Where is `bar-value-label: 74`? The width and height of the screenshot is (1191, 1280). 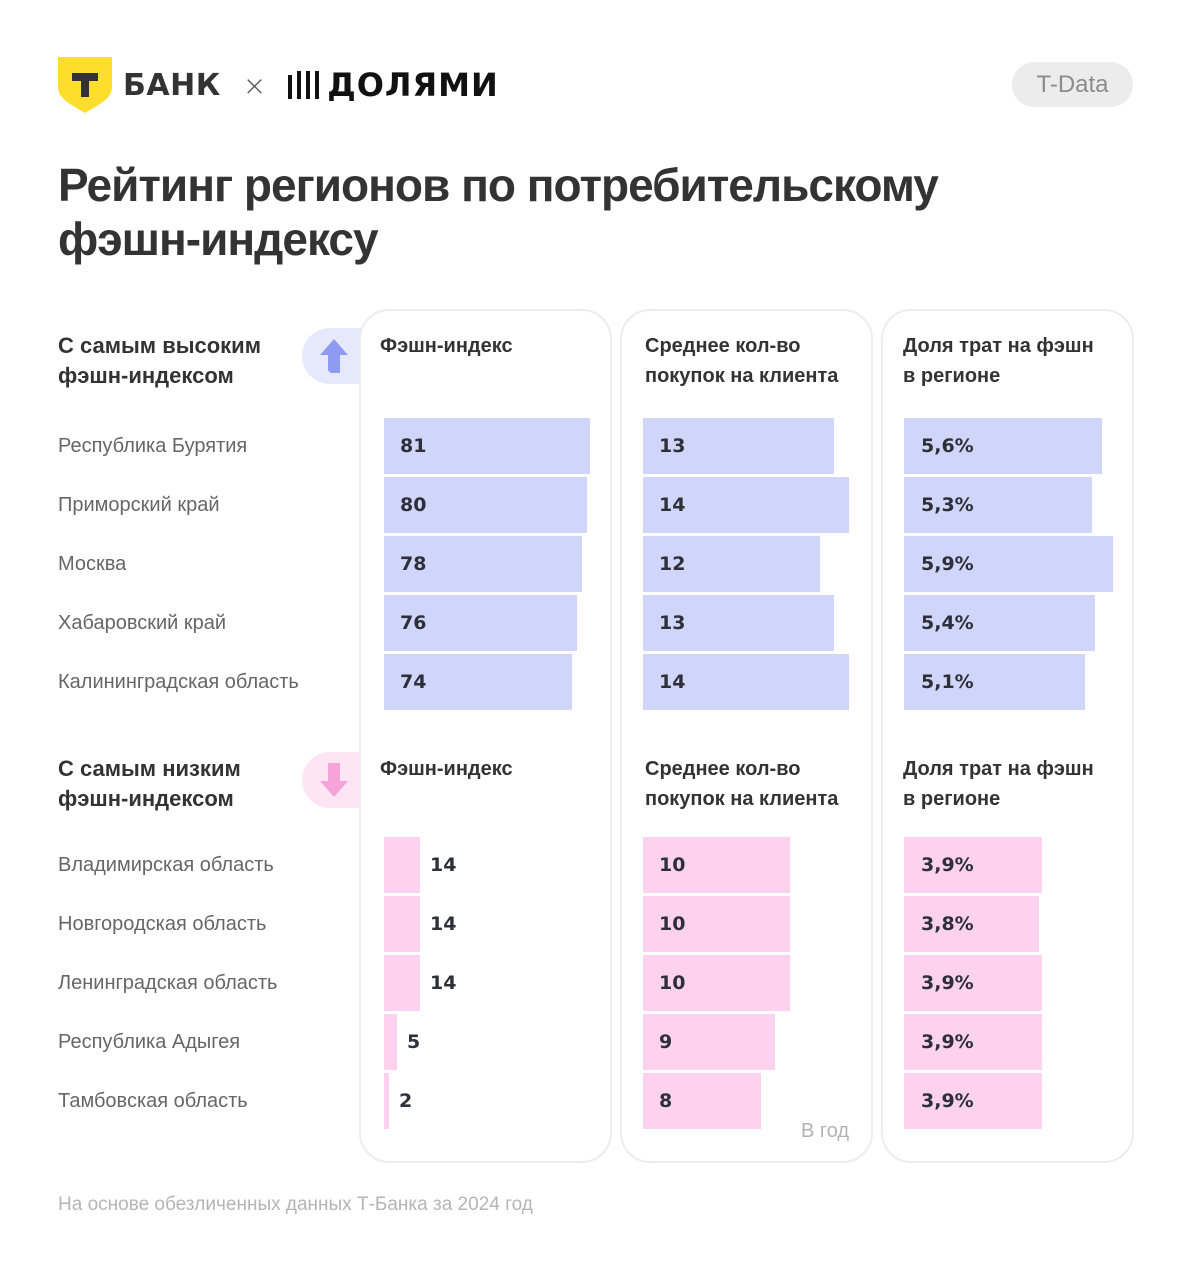 bar-value-label: 74 is located at coordinates (413, 682).